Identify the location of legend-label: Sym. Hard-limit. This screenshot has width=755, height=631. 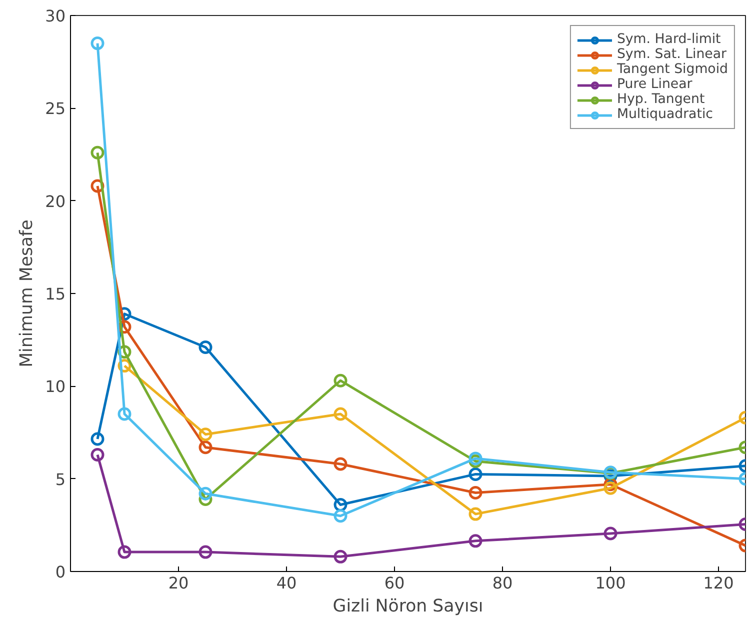
(668, 39).